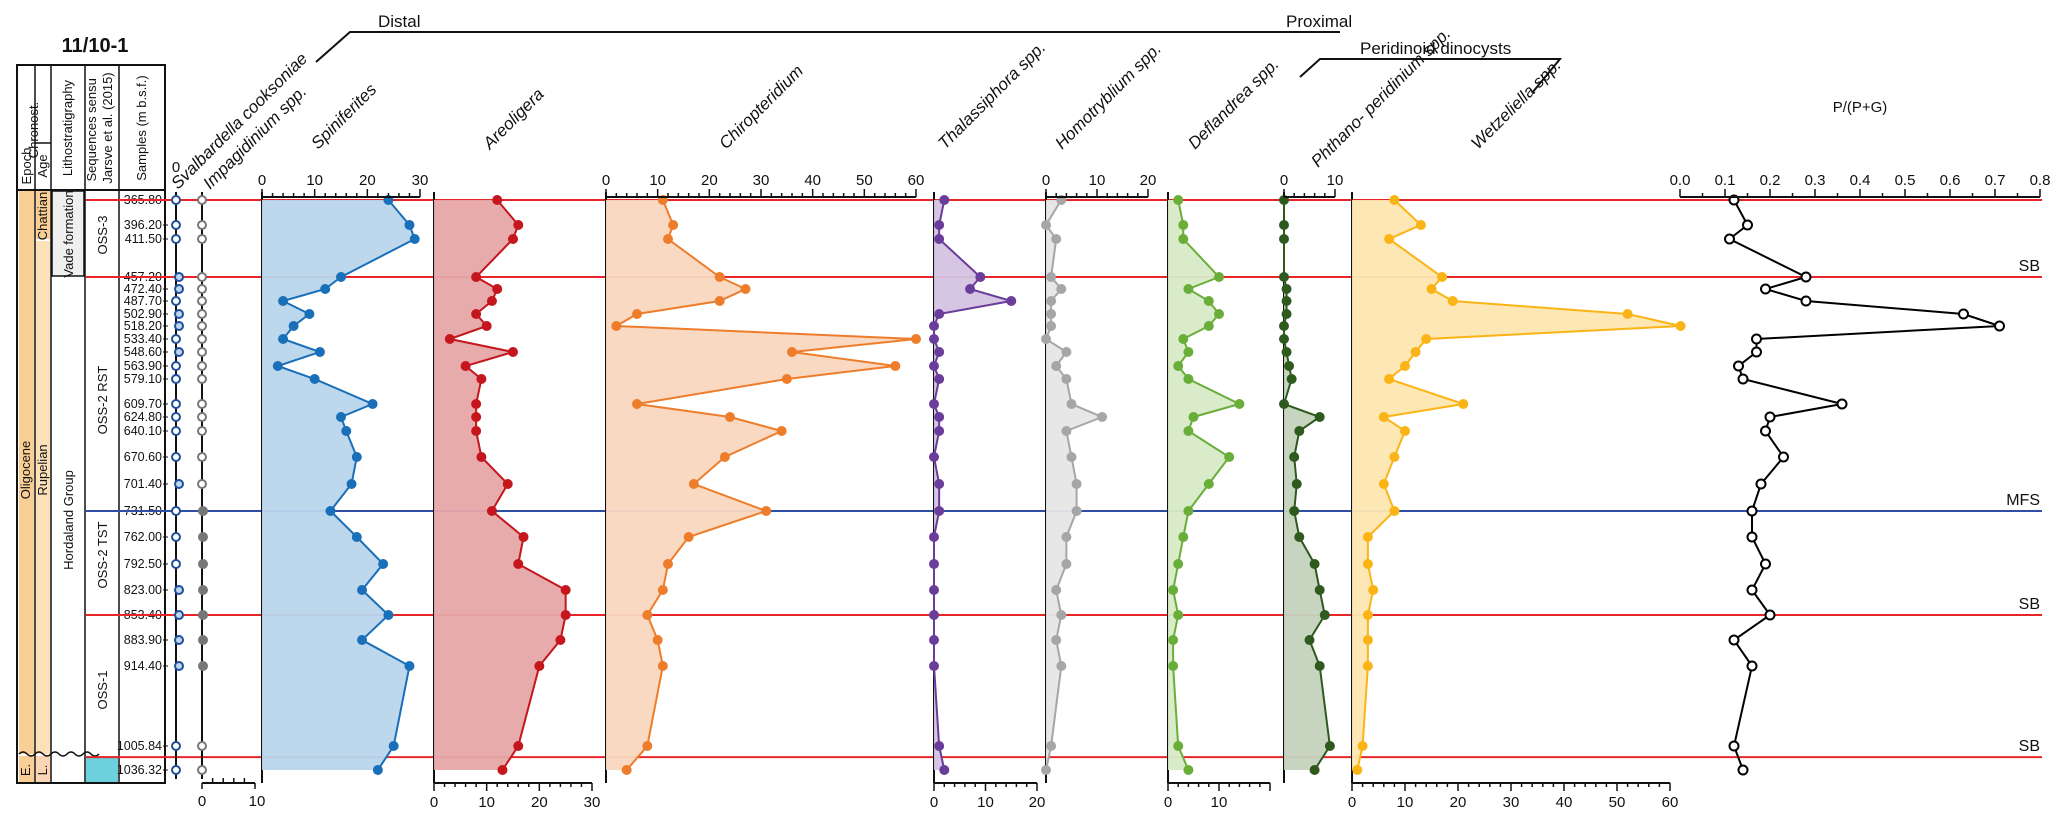  What do you see at coordinates (59, 754) in the screenshot?
I see `unconformity-line` at bounding box center [59, 754].